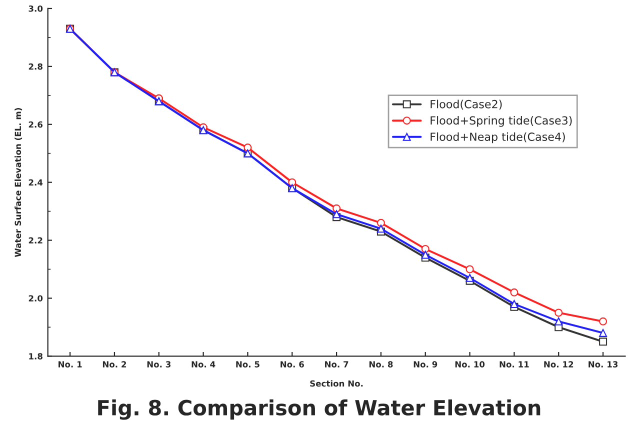 The image size is (638, 424). What do you see at coordinates (204, 364) in the screenshot?
I see `x-tick-label: No. 4` at bounding box center [204, 364].